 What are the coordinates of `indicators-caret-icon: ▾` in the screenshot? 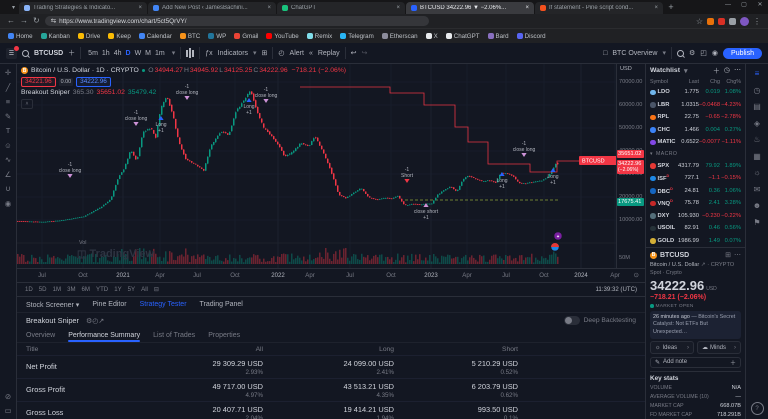 It's located at (255, 53).